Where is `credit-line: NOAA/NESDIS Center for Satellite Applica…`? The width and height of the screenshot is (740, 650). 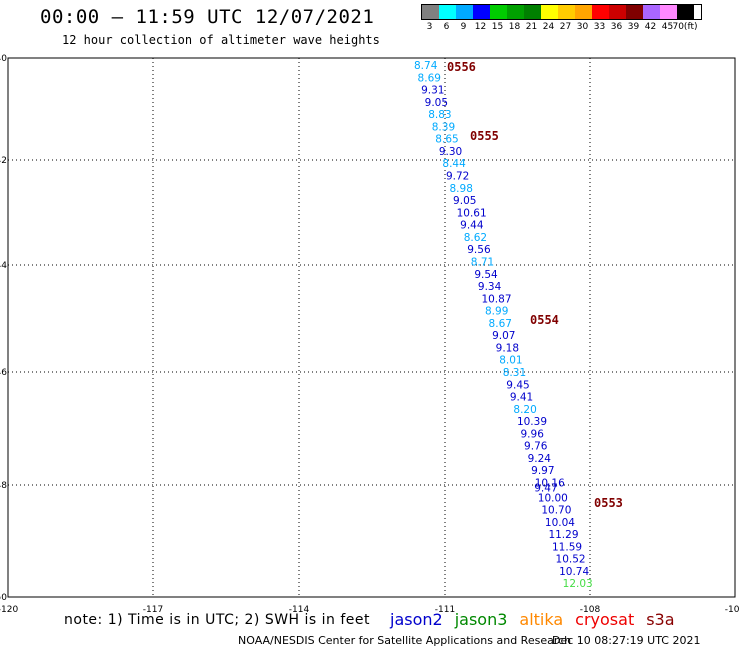 credit-line: NOAA/NESDIS Center for Satellite Applica… is located at coordinates (405, 640).